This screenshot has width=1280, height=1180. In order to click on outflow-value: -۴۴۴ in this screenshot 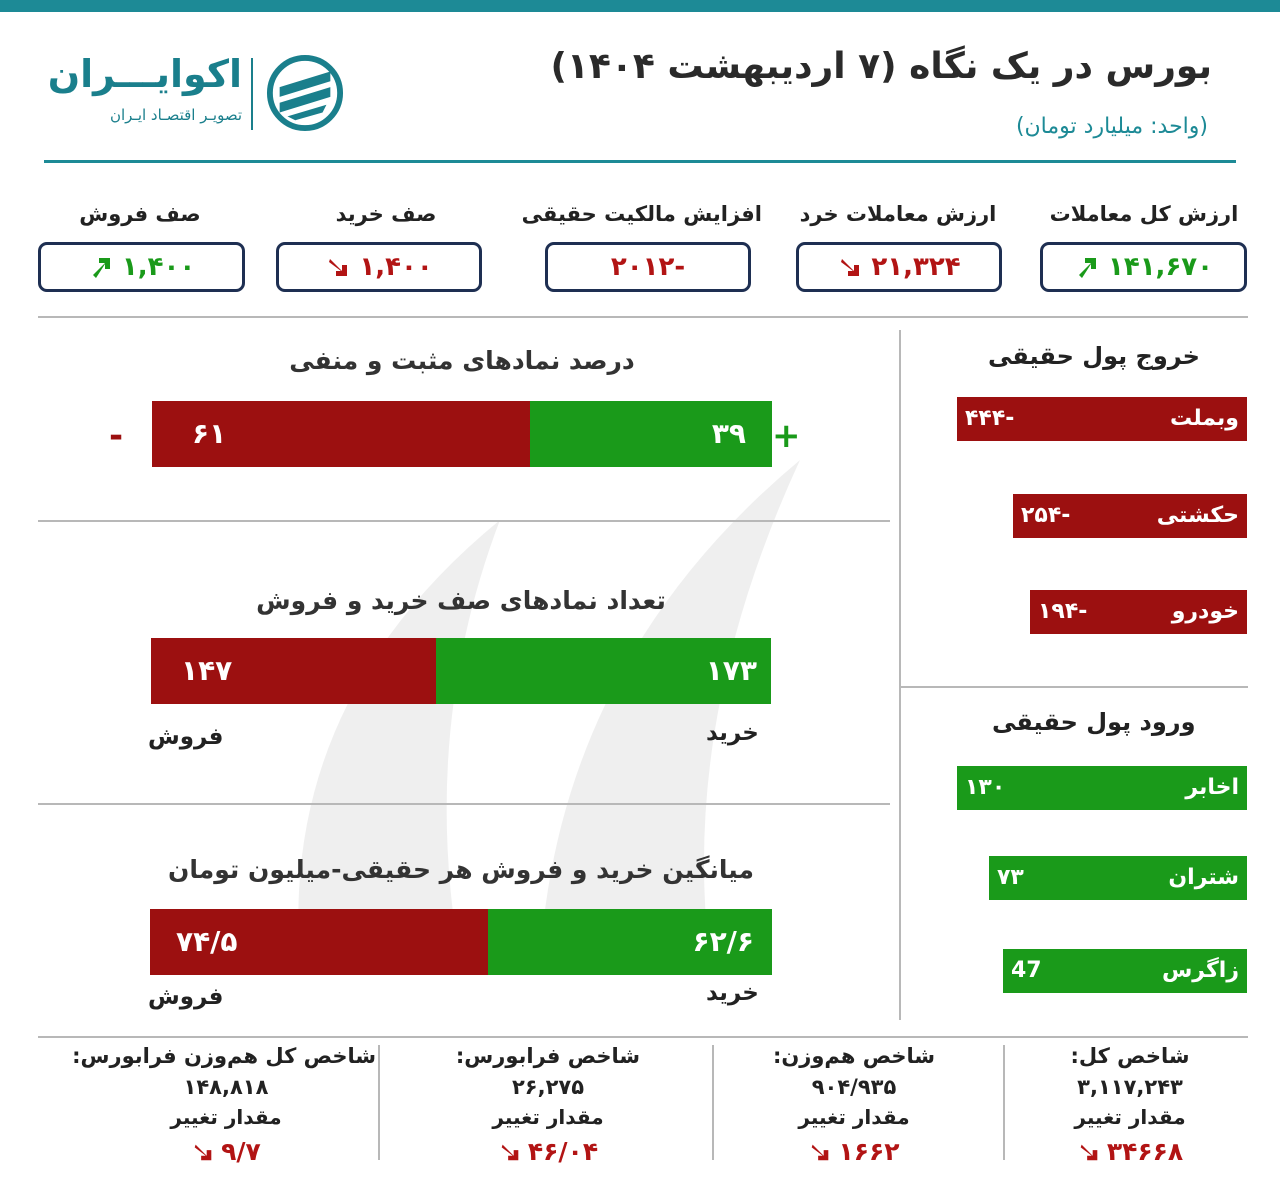, I will do `click(990, 418)`.